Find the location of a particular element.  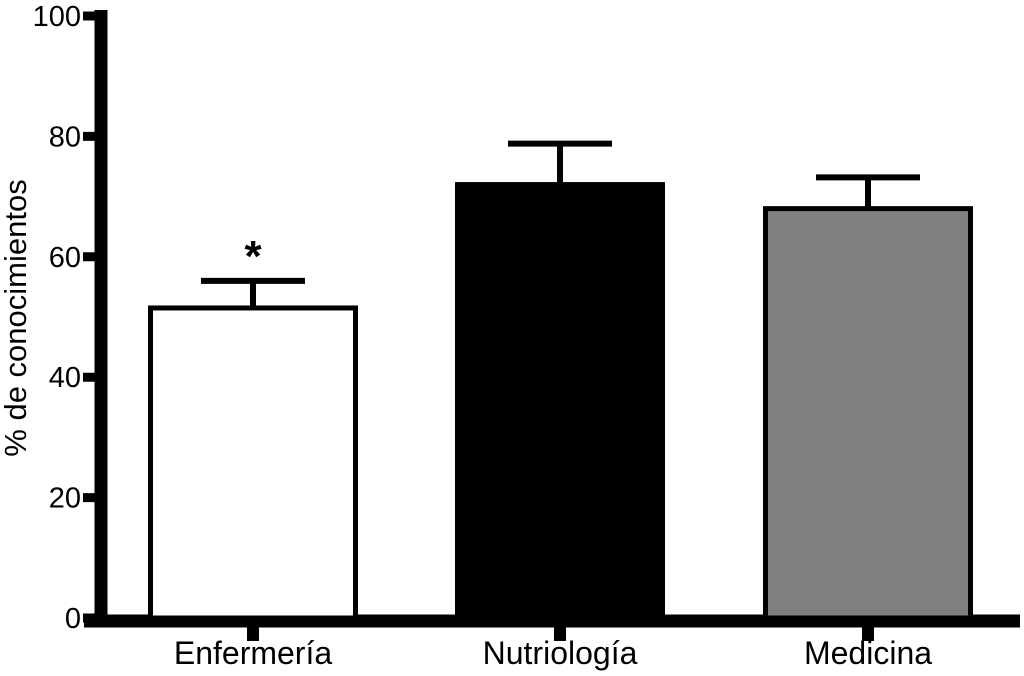

category-label-1: Nutriología is located at coordinates (560, 653).